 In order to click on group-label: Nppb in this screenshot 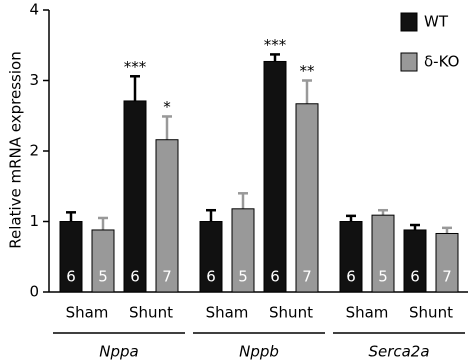, I will do `click(259, 352)`.